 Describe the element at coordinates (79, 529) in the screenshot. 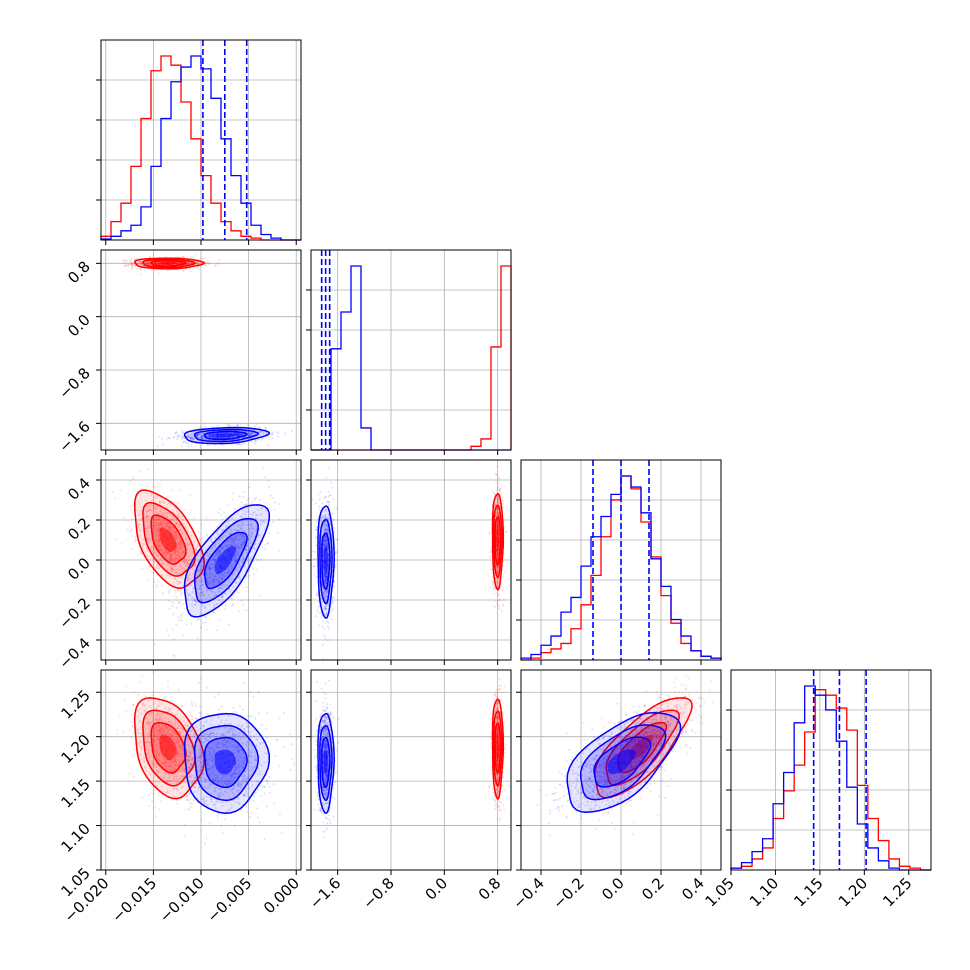

I see `y-tick-label: 0.2` at that location.